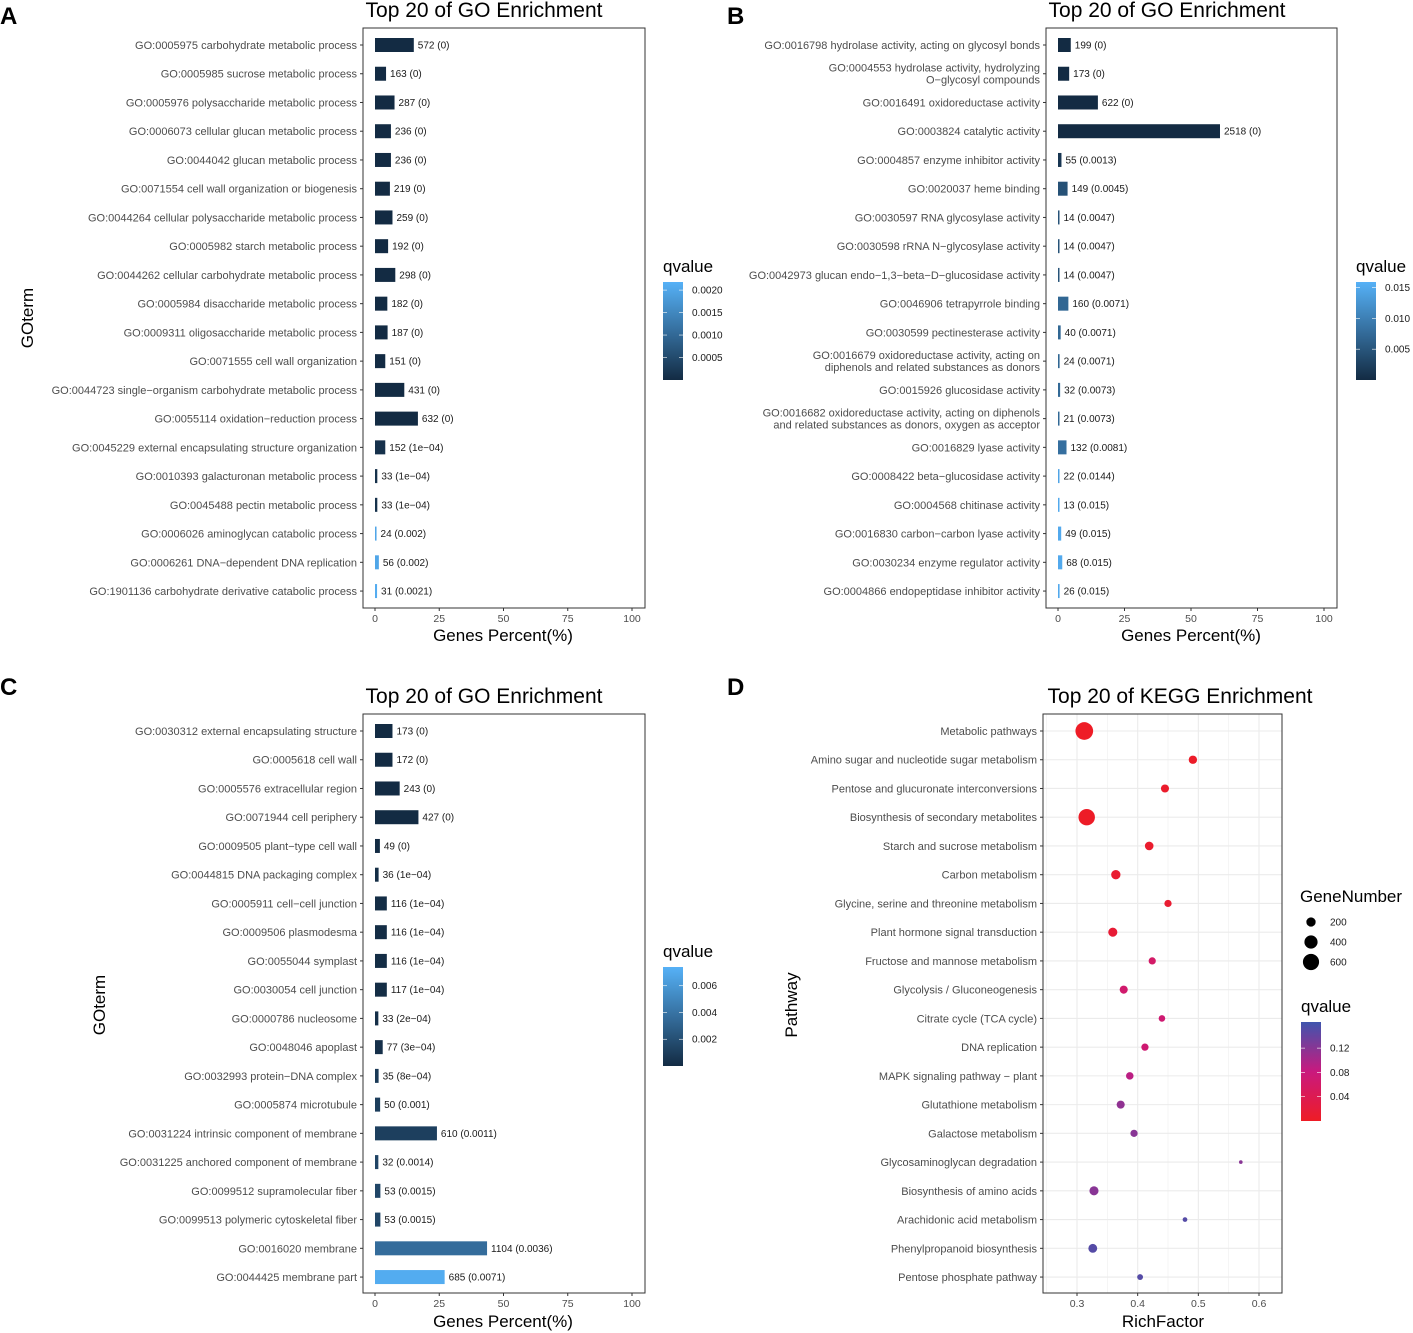 The height and width of the screenshot is (1333, 1413). I want to click on y-tick-label: Glycosaminoglycan degradation, so click(958, 1163).